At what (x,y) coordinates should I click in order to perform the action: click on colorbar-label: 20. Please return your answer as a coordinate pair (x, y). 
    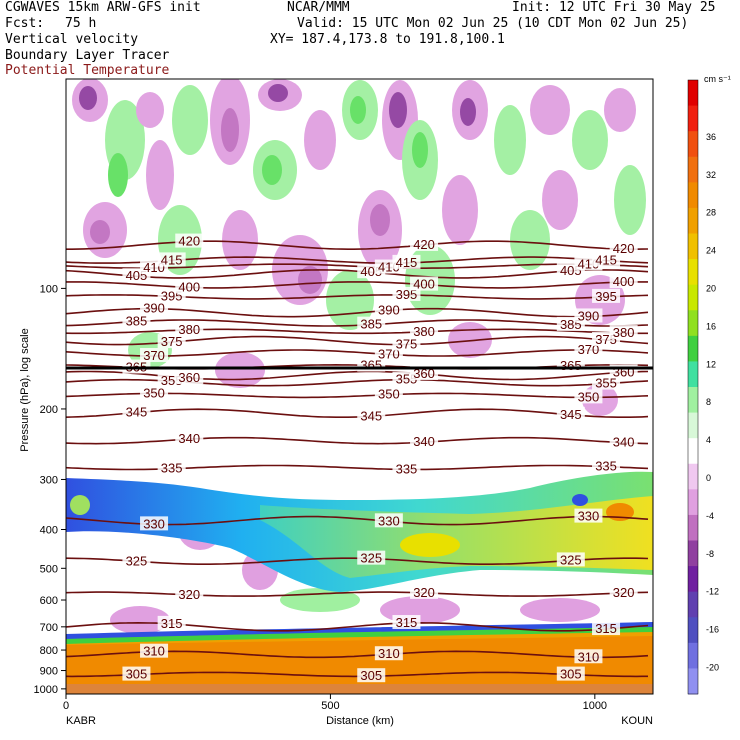
    Looking at the image, I should click on (711, 288).